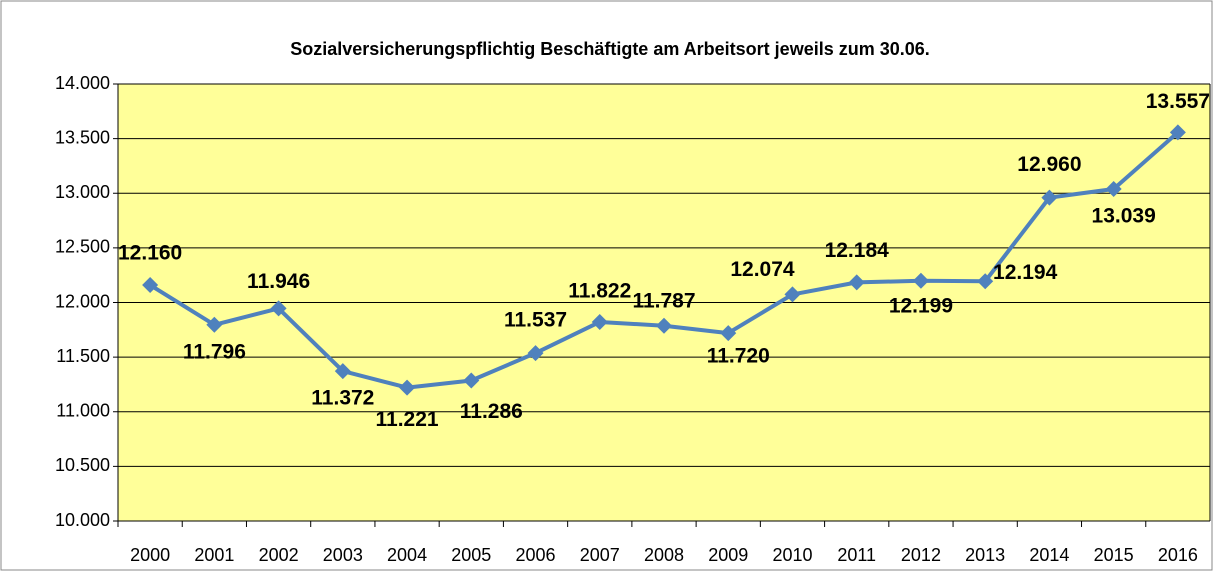 This screenshot has height=576, width=1213. I want to click on y-tick-label: 14.000, so click(82, 83).